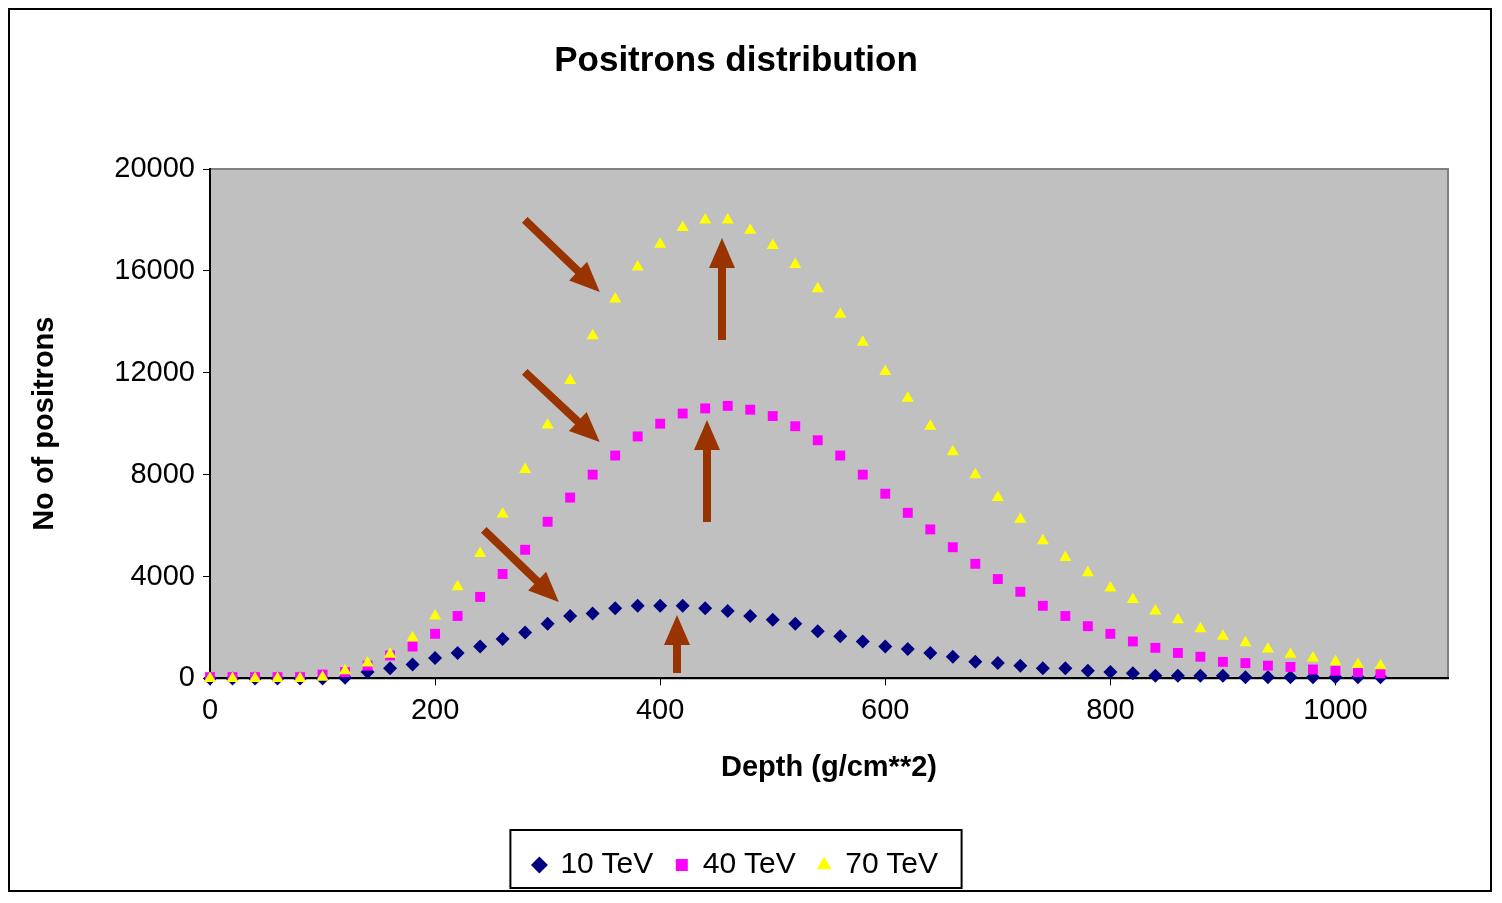 The image size is (1502, 903). I want to click on chart-title: Positrons distribution, so click(736, 58).